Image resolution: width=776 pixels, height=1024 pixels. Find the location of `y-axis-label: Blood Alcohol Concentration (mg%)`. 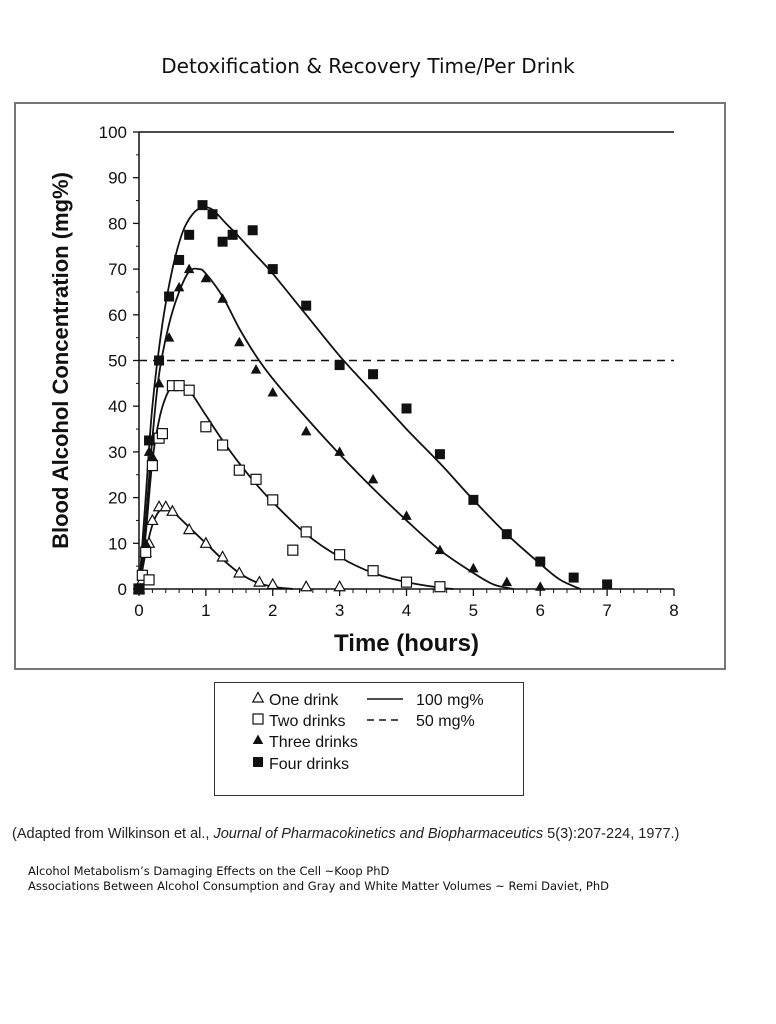

y-axis-label: Blood Alcohol Concentration (mg%) is located at coordinates (60, 360).